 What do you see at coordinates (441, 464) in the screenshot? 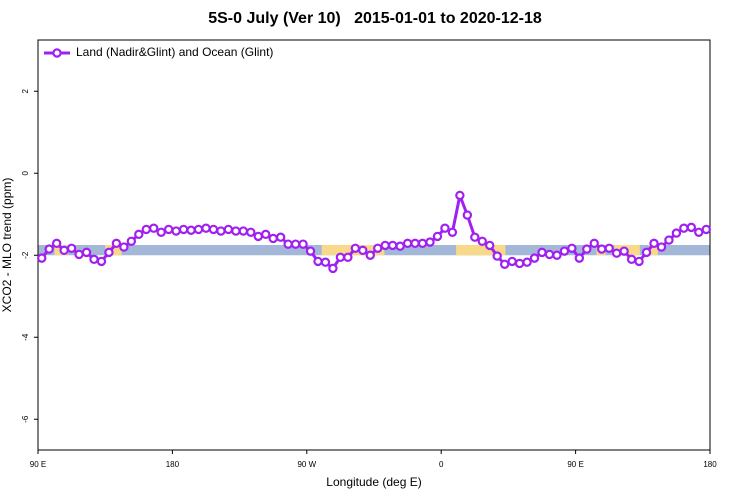
I see `x-tick-label: 0` at bounding box center [441, 464].